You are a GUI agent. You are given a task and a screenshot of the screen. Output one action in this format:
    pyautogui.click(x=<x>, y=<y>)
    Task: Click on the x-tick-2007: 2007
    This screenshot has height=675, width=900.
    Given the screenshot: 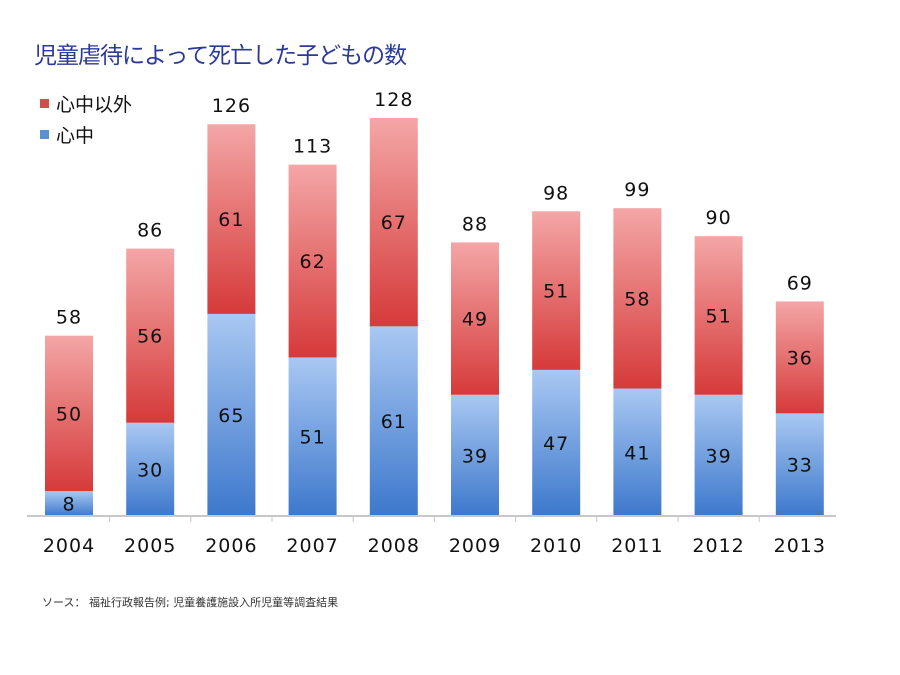 What is the action you would take?
    pyautogui.click(x=312, y=546)
    